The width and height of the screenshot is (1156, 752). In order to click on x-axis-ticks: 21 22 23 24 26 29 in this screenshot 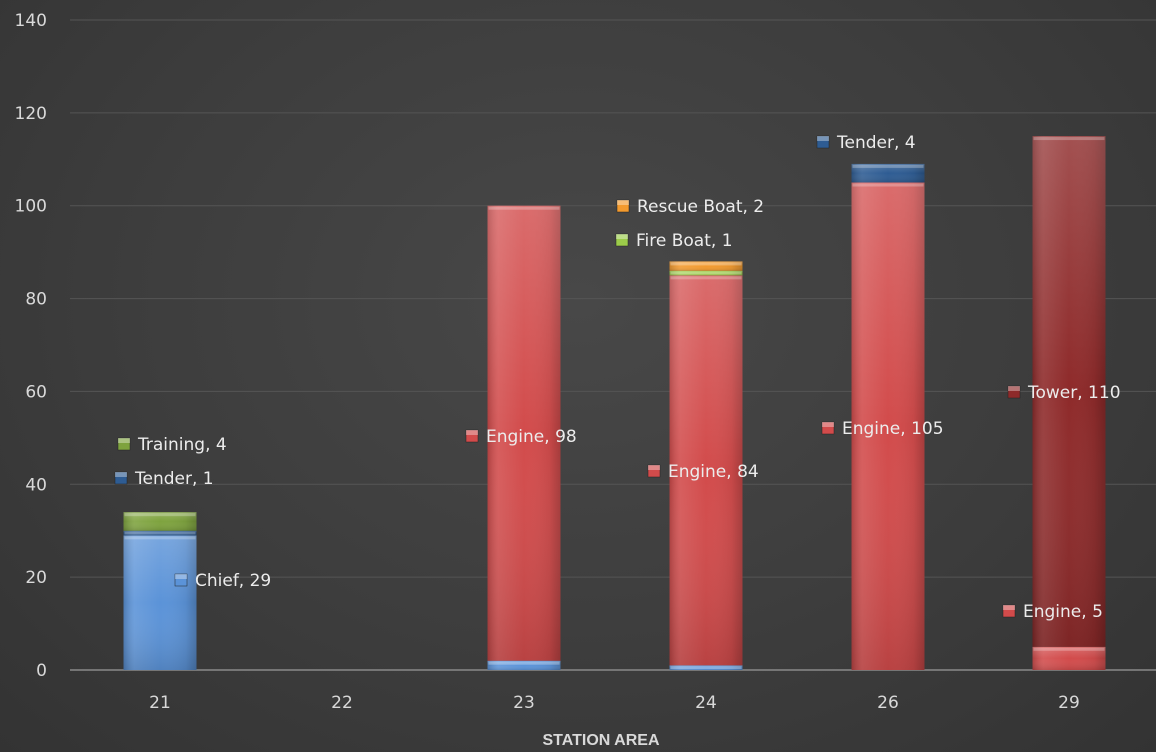, I will do `click(614, 703)`.